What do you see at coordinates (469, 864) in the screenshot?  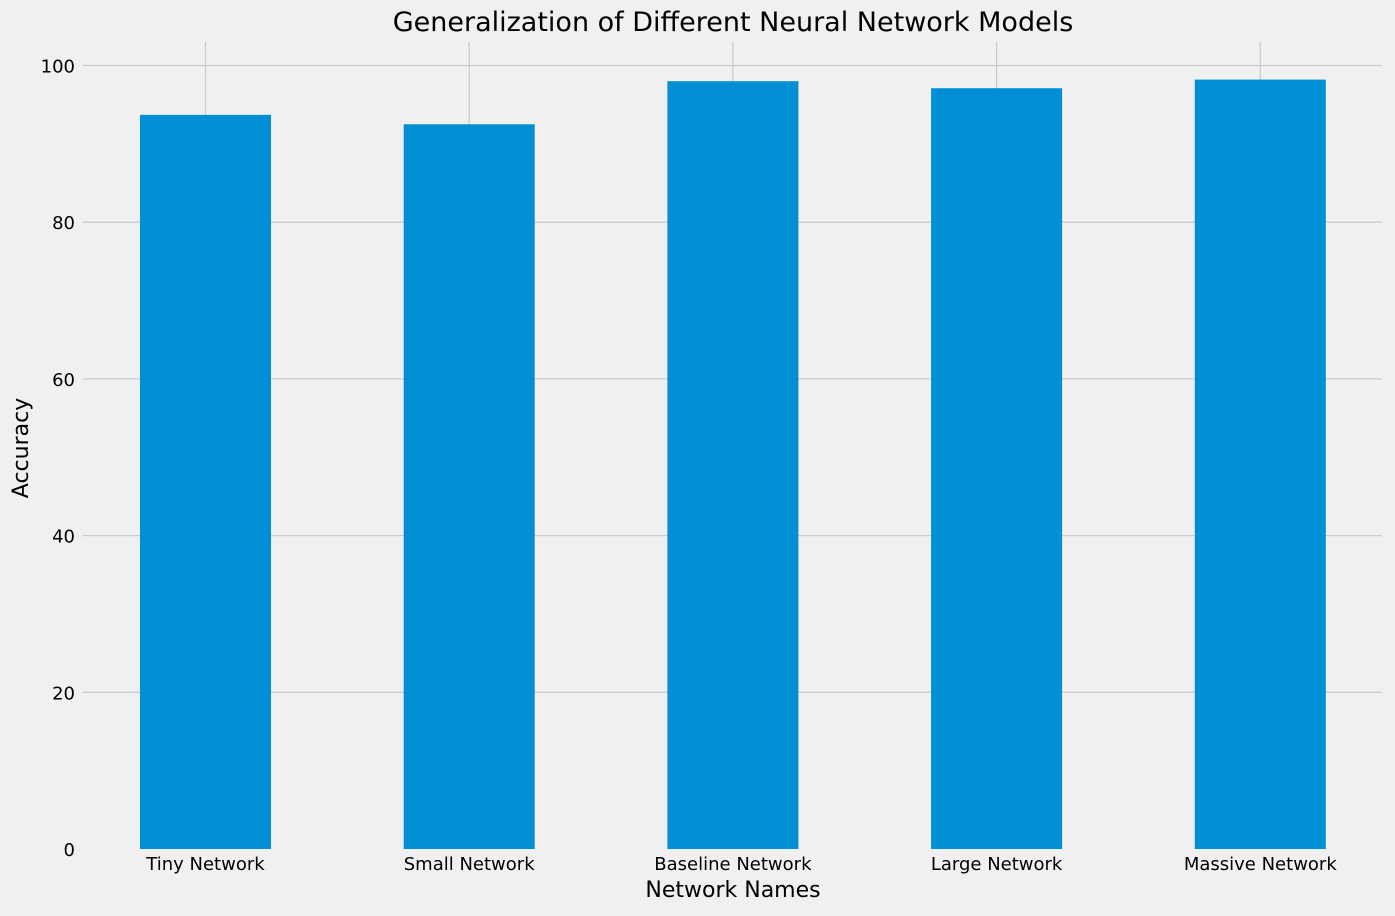 I see `x-tick-label: Small Network` at bounding box center [469, 864].